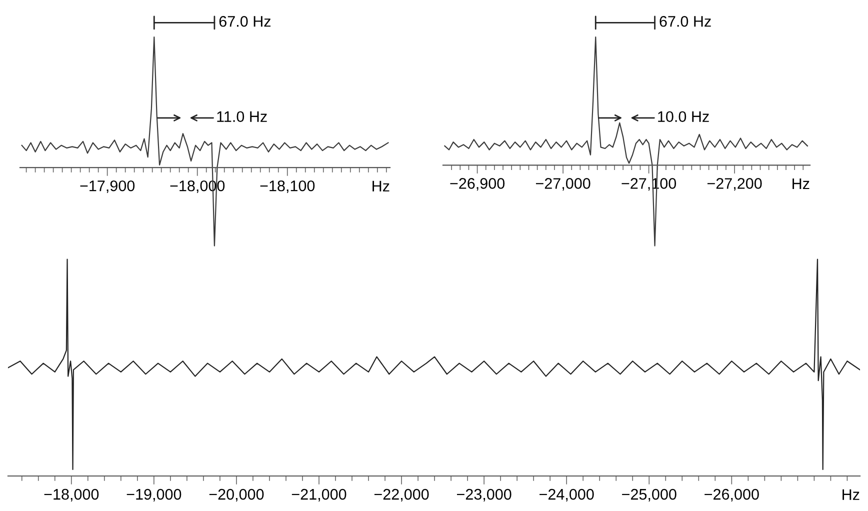 The image size is (868, 511). I want to click on x-tick-label: −18,000, so click(71, 495).